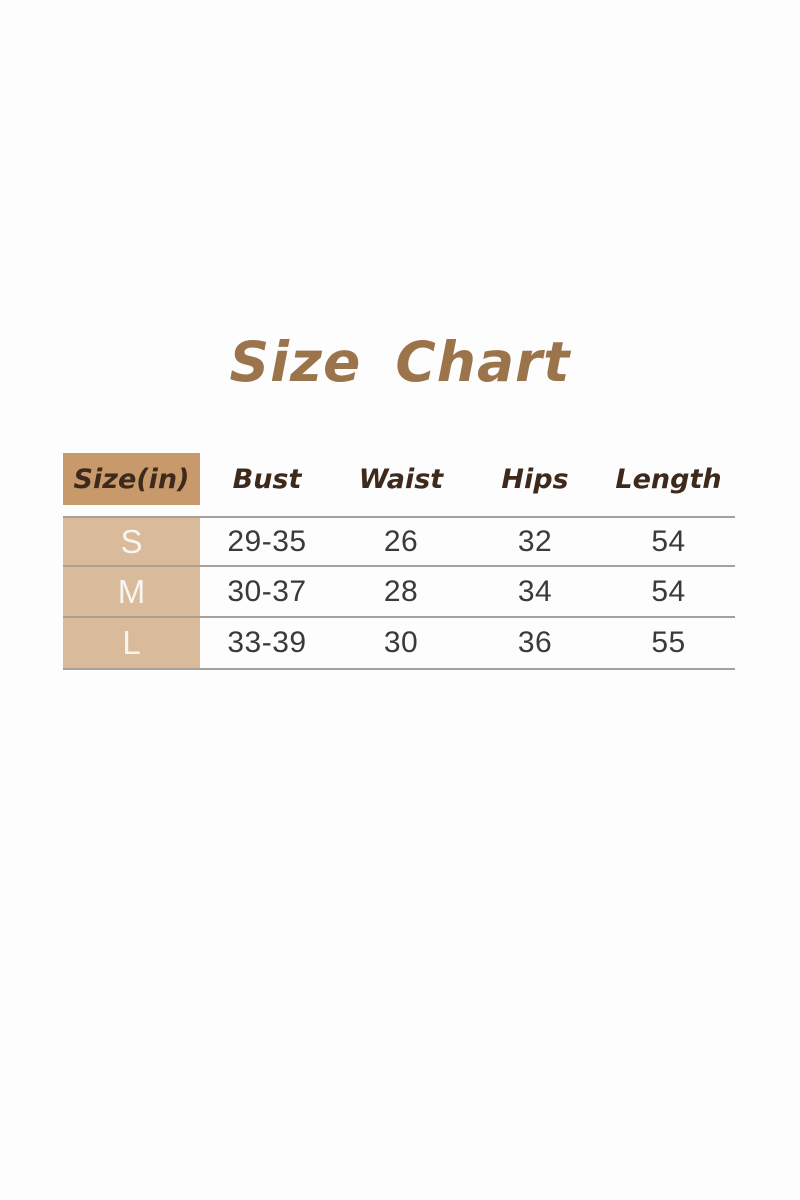 The image size is (800, 1200). I want to click on size-label-l: L, so click(131, 643).